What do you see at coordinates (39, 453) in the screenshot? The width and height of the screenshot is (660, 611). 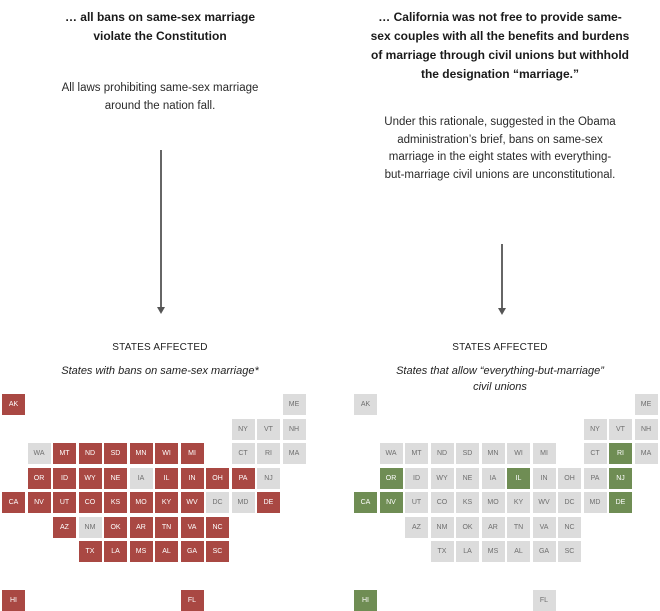 I see `state-tile-wa: WA` at bounding box center [39, 453].